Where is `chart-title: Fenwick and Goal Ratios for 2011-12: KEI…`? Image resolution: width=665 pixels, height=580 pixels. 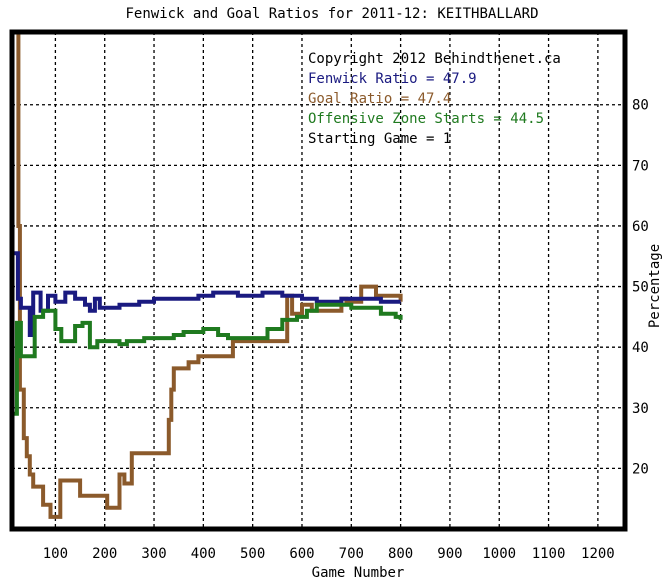 chart-title: Fenwick and Goal Ratios for 2011-12: KEI… is located at coordinates (331, 14).